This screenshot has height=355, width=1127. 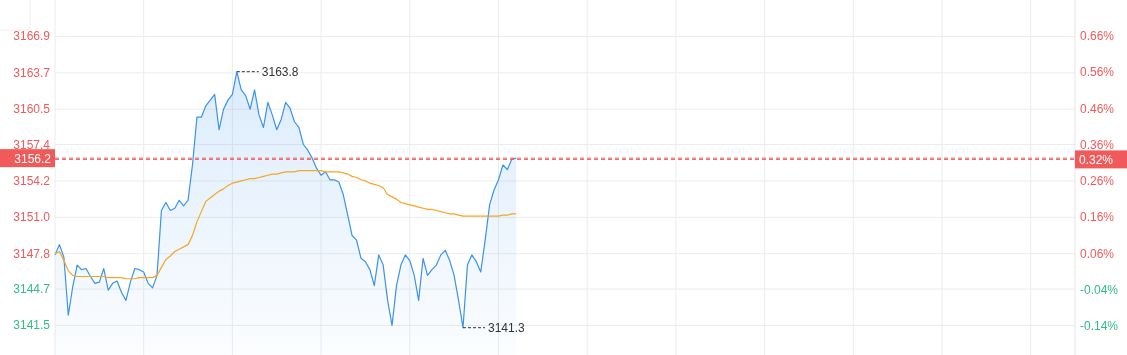 What do you see at coordinates (280, 71) in the screenshot?
I see `annotation: 3163.8` at bounding box center [280, 71].